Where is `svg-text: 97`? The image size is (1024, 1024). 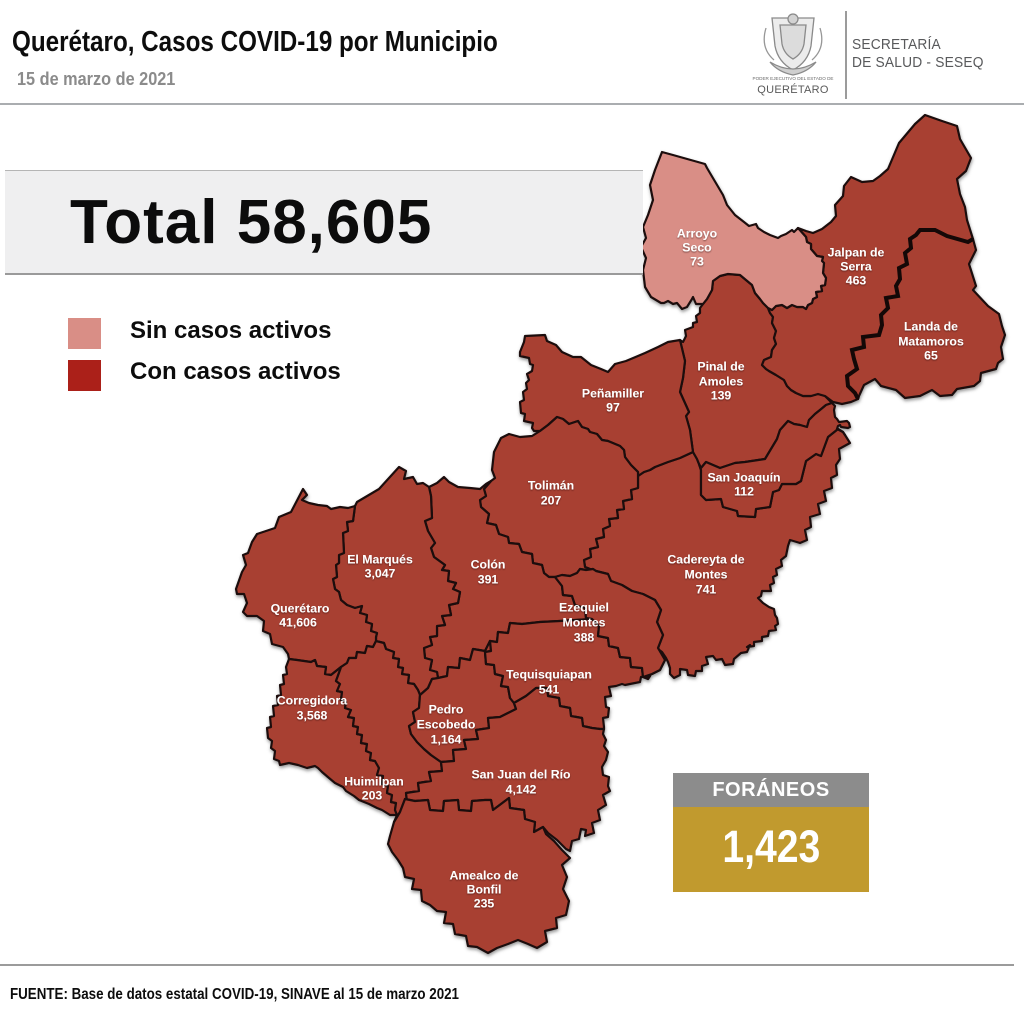
svg-text: 97 is located at coordinates (613, 408).